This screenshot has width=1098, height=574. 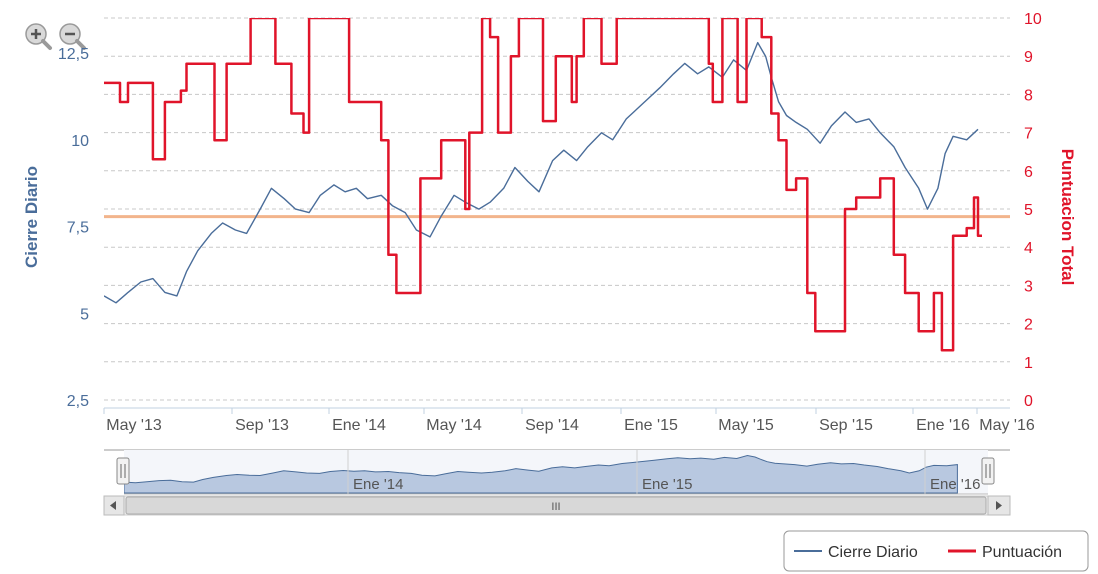 I want to click on svg-text: Puntuación, so click(x=1022, y=552).